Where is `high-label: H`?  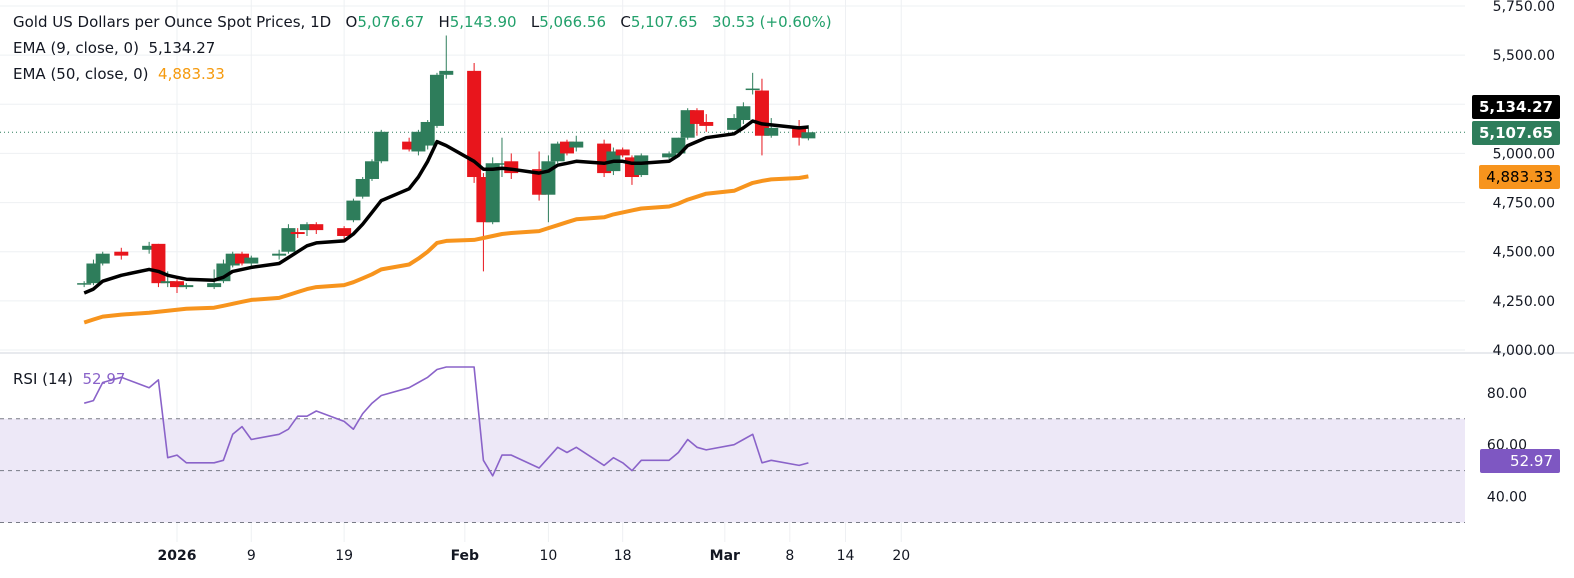
high-label: H is located at coordinates (444, 22).